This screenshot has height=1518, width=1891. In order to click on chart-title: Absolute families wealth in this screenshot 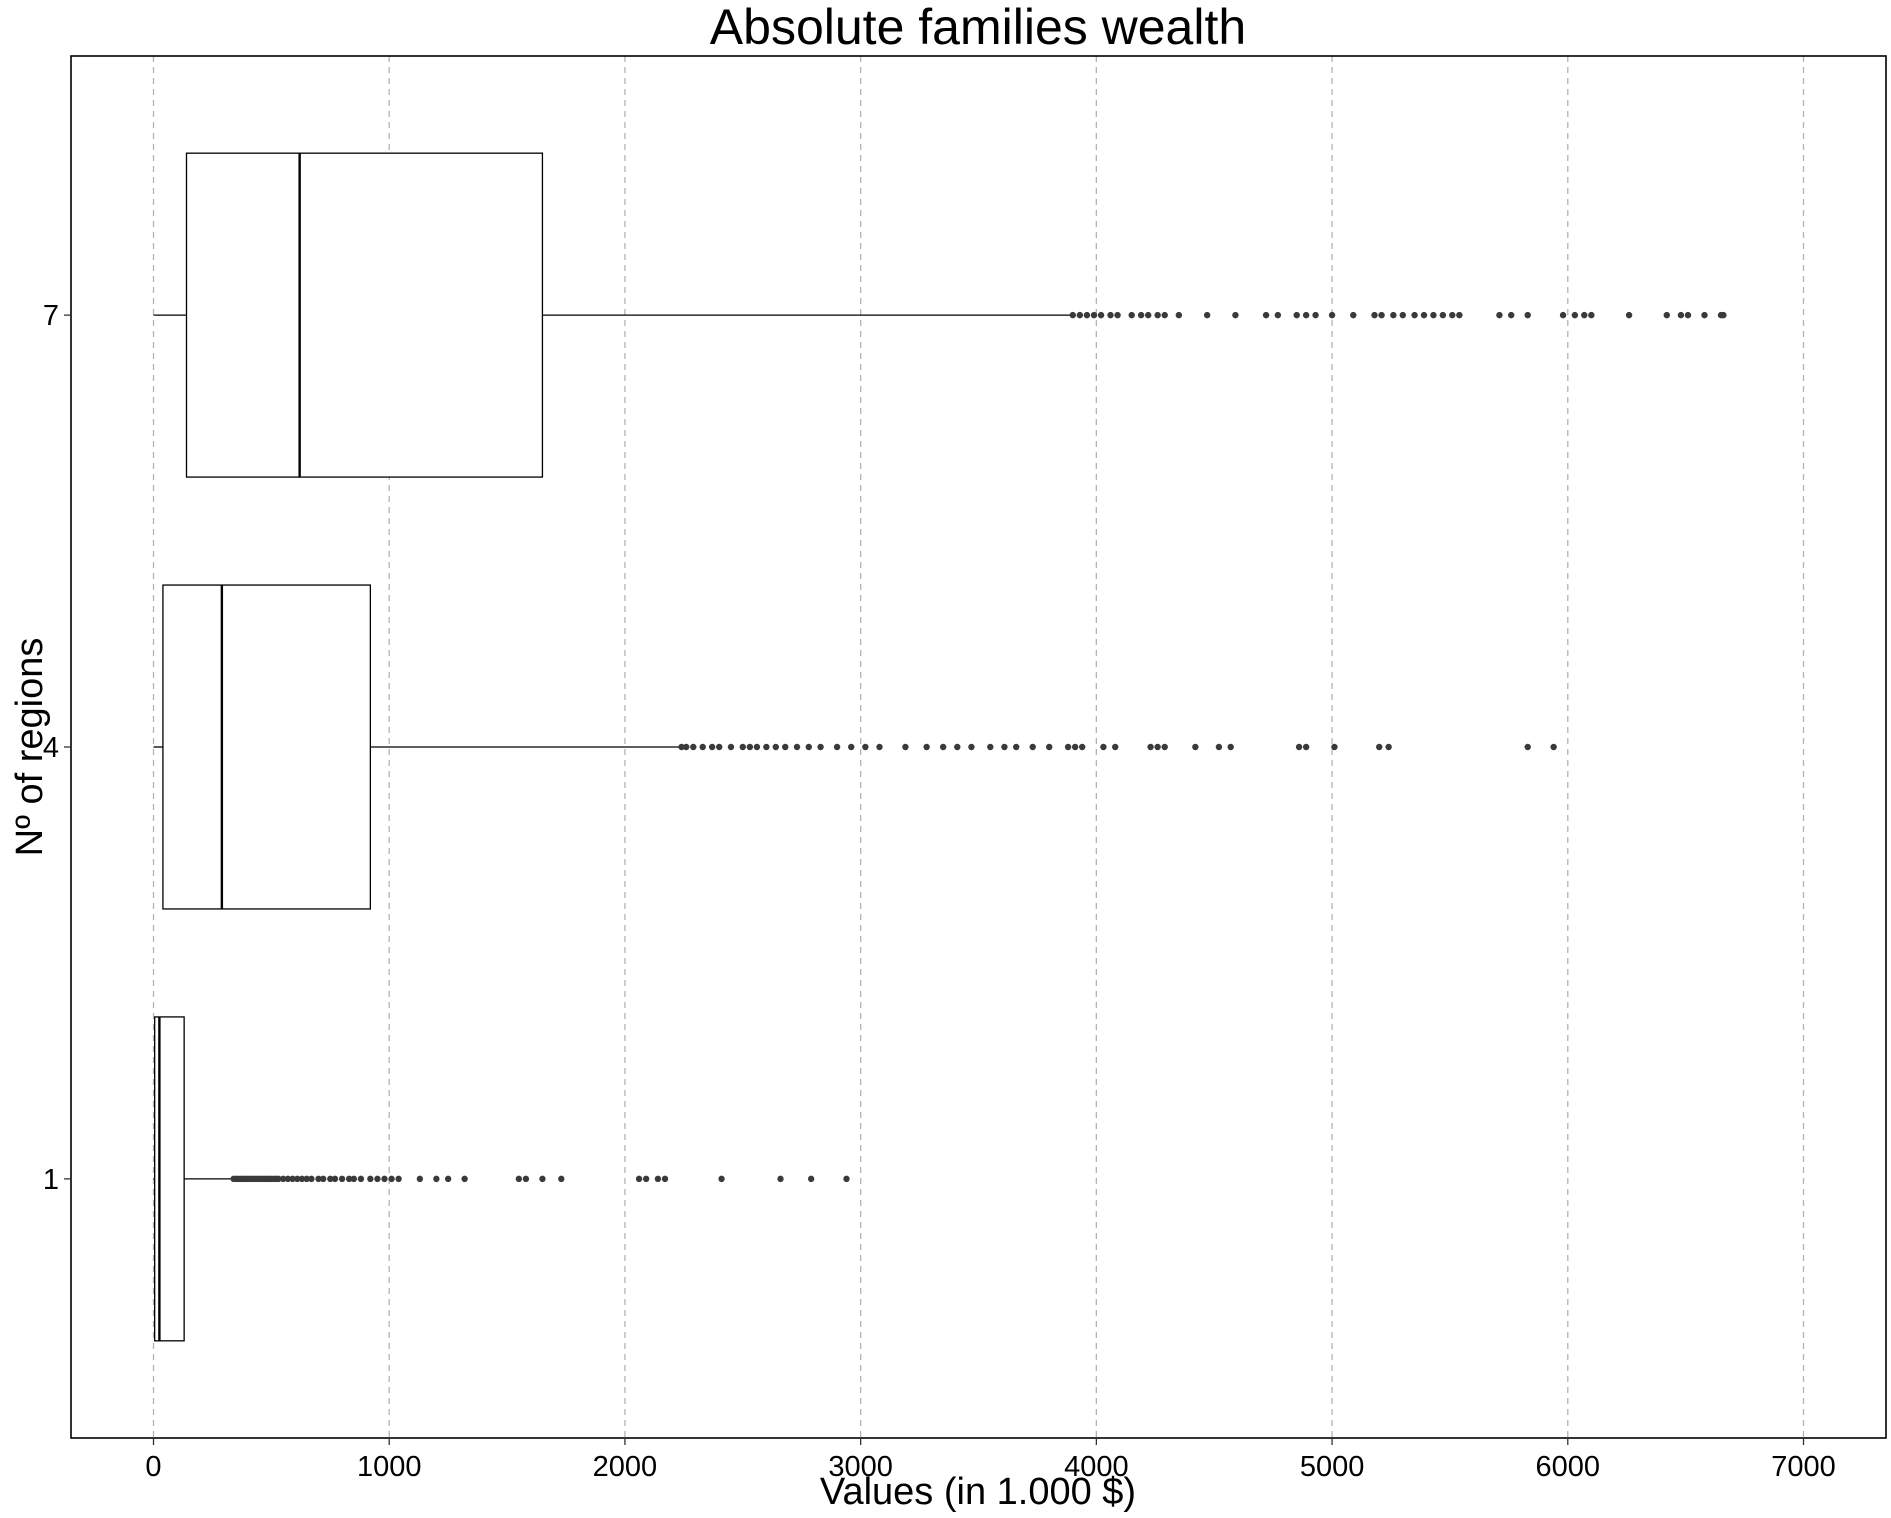, I will do `click(978, 27)`.